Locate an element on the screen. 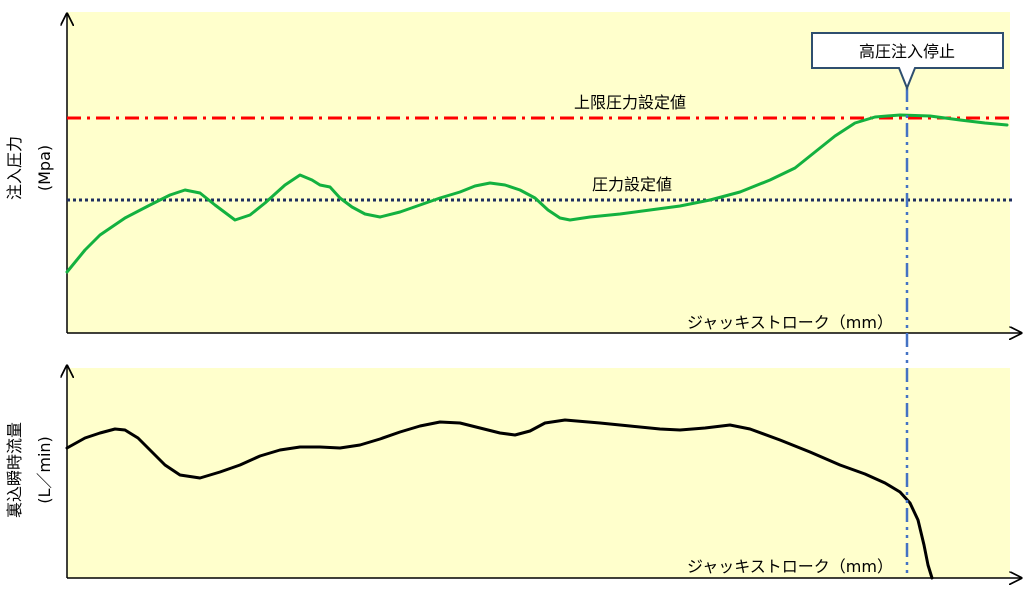  callout-text: 高圧注入停止 is located at coordinates (907, 51).